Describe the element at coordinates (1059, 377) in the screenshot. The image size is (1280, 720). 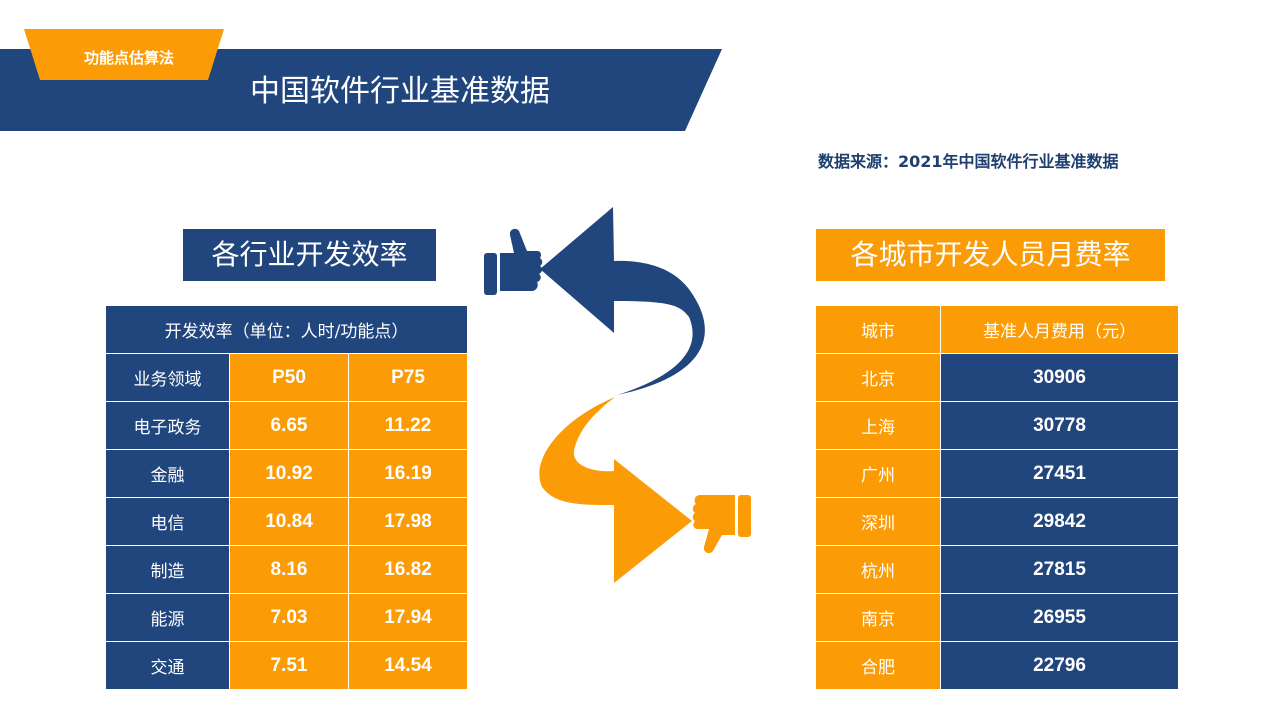
I see `monthly-cost-cell: 30906` at that location.